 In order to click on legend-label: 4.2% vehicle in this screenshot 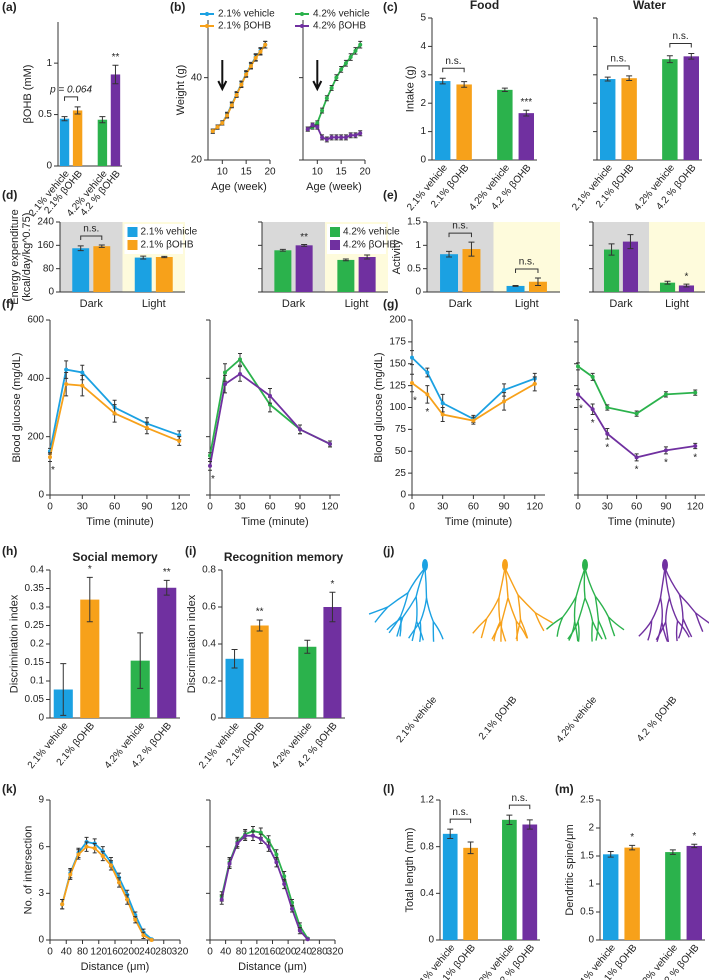, I will do `click(341, 14)`.